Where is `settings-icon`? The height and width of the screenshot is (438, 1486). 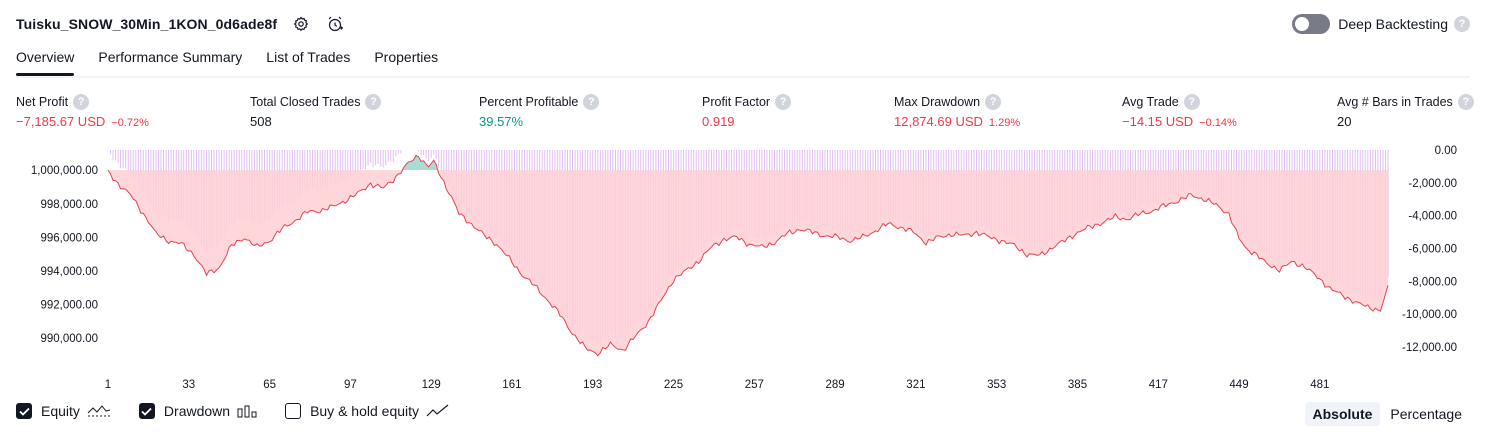 settings-icon is located at coordinates (301, 24).